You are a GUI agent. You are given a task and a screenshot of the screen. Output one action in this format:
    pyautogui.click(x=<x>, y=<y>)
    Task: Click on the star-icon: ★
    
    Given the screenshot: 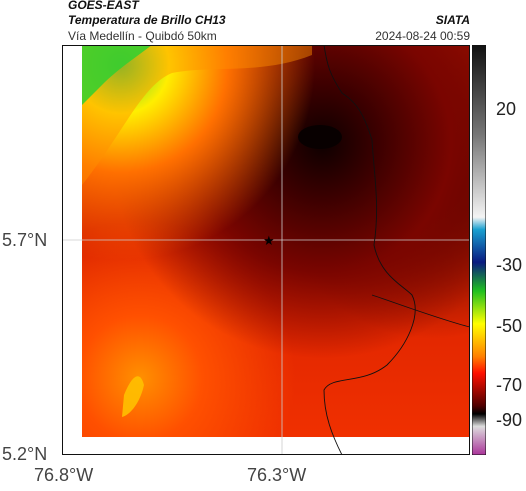 What is the action you would take?
    pyautogui.click(x=269, y=241)
    